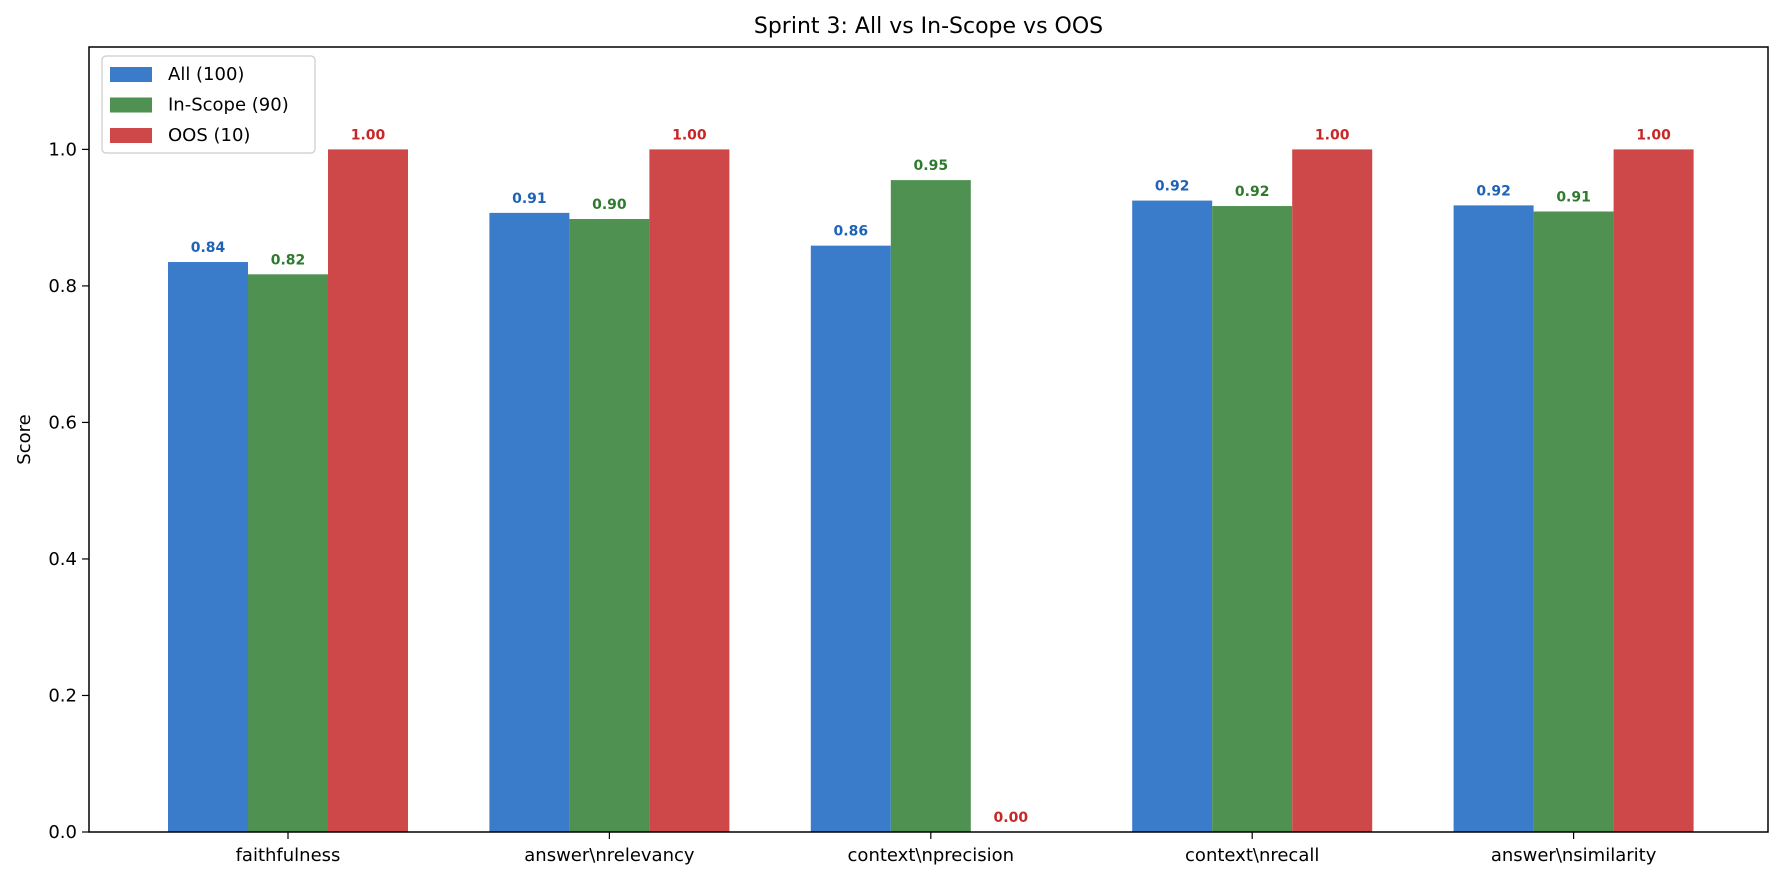  Describe the element at coordinates (931, 166) in the screenshot. I see `bar-value-label: 0.95` at that location.